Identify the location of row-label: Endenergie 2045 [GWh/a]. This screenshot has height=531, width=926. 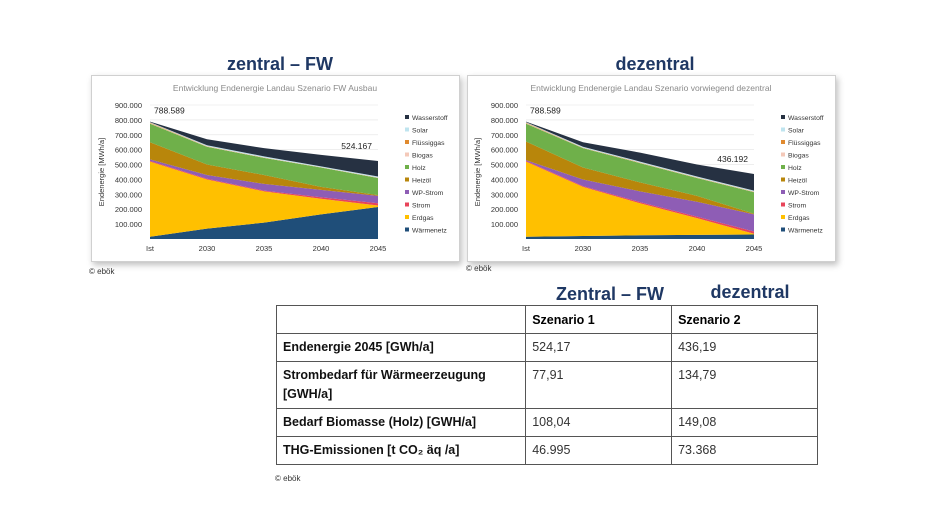
(401, 347).